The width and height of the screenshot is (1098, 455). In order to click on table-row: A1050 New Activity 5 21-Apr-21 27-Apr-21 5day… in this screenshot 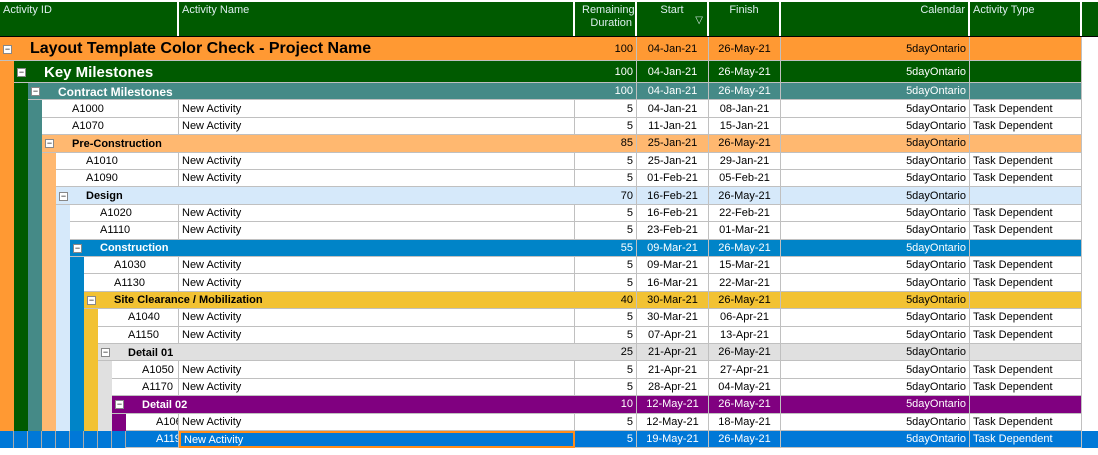, I will do `click(549, 370)`.